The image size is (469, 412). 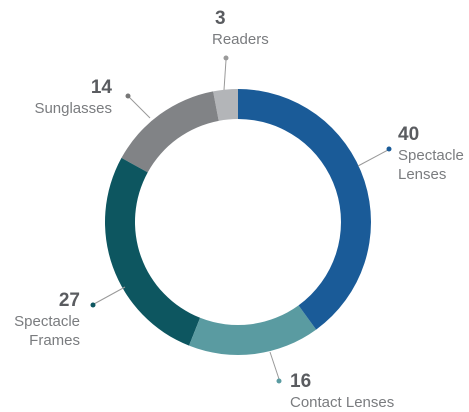 I want to click on segment-label: 16 Contact Lenses, so click(x=375, y=391).